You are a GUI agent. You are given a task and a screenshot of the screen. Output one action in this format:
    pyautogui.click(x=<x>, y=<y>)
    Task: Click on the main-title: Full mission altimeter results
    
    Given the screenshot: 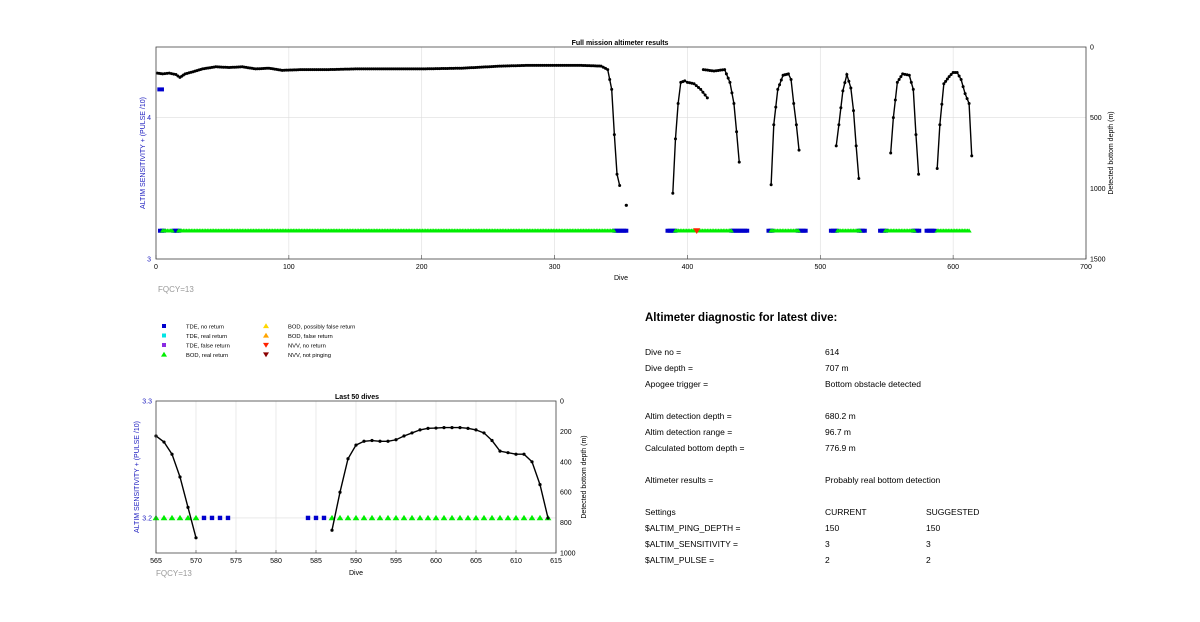 What is the action you would take?
    pyautogui.click(x=620, y=43)
    